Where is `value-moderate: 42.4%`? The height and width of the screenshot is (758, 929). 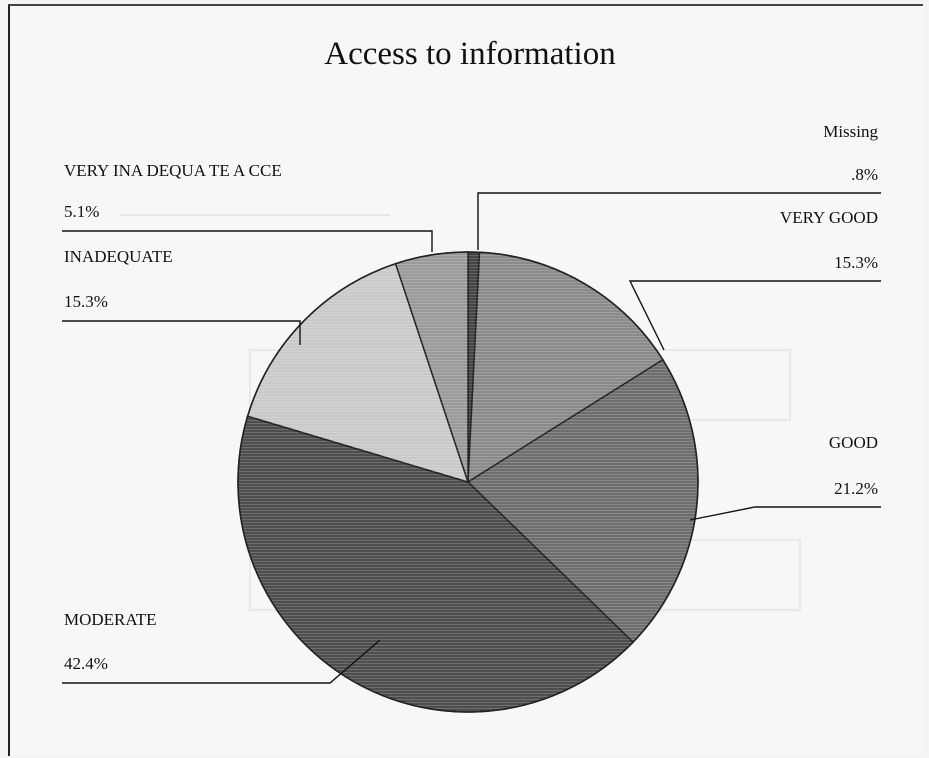
value-moderate: 42.4% is located at coordinates (86, 663).